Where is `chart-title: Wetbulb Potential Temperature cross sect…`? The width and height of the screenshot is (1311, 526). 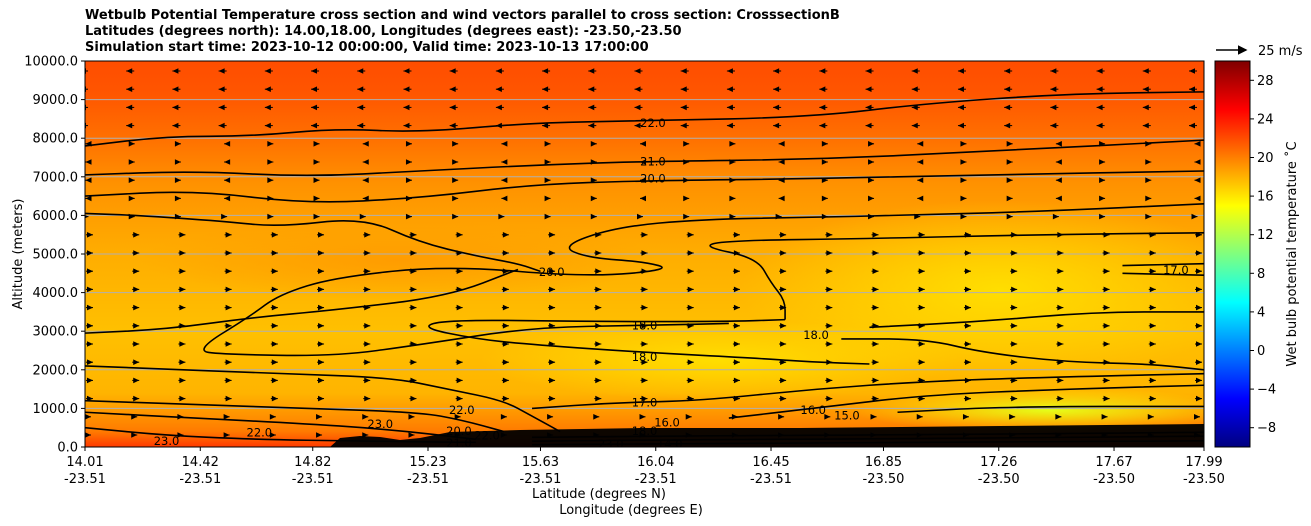
chart-title: Wetbulb Potential Temperature cross sect… is located at coordinates (462, 32).